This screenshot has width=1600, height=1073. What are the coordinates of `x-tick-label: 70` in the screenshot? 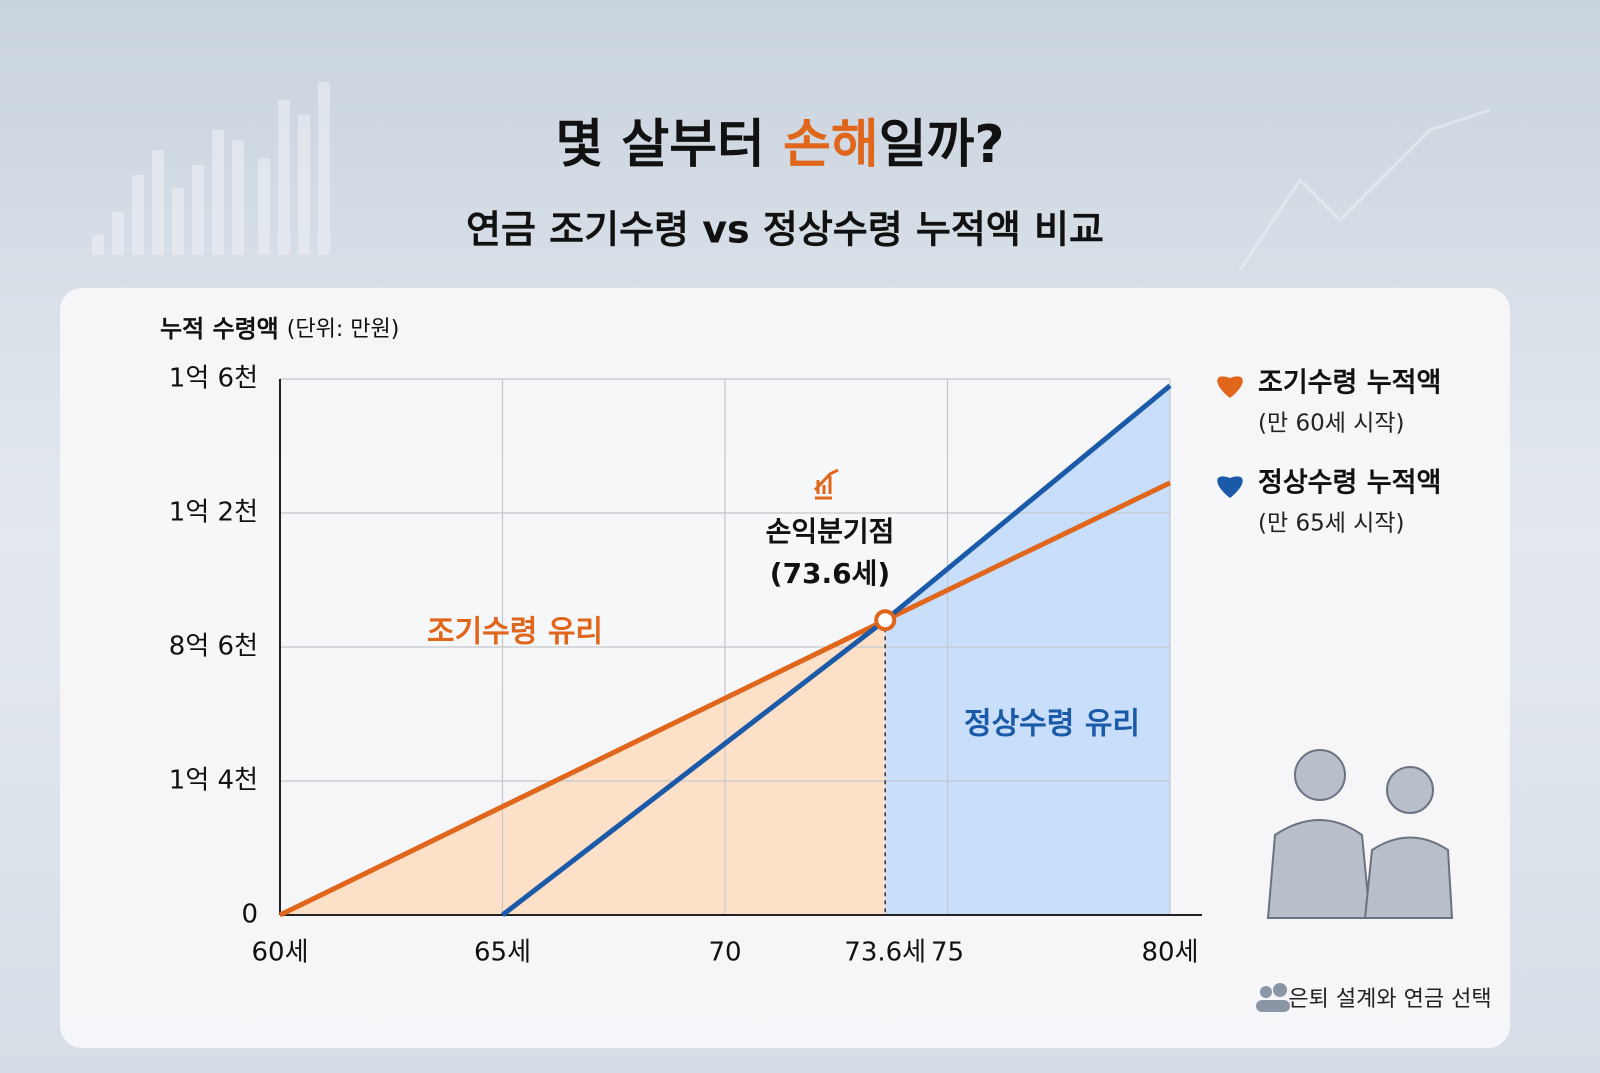 It's located at (724, 953).